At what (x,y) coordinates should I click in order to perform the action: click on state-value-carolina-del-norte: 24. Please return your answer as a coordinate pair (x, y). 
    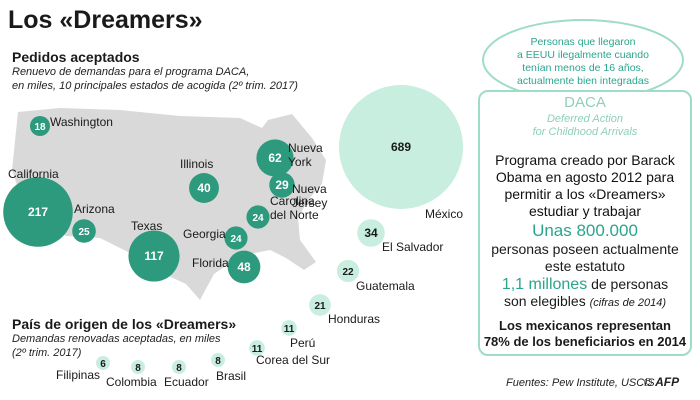
    Looking at the image, I should click on (258, 218).